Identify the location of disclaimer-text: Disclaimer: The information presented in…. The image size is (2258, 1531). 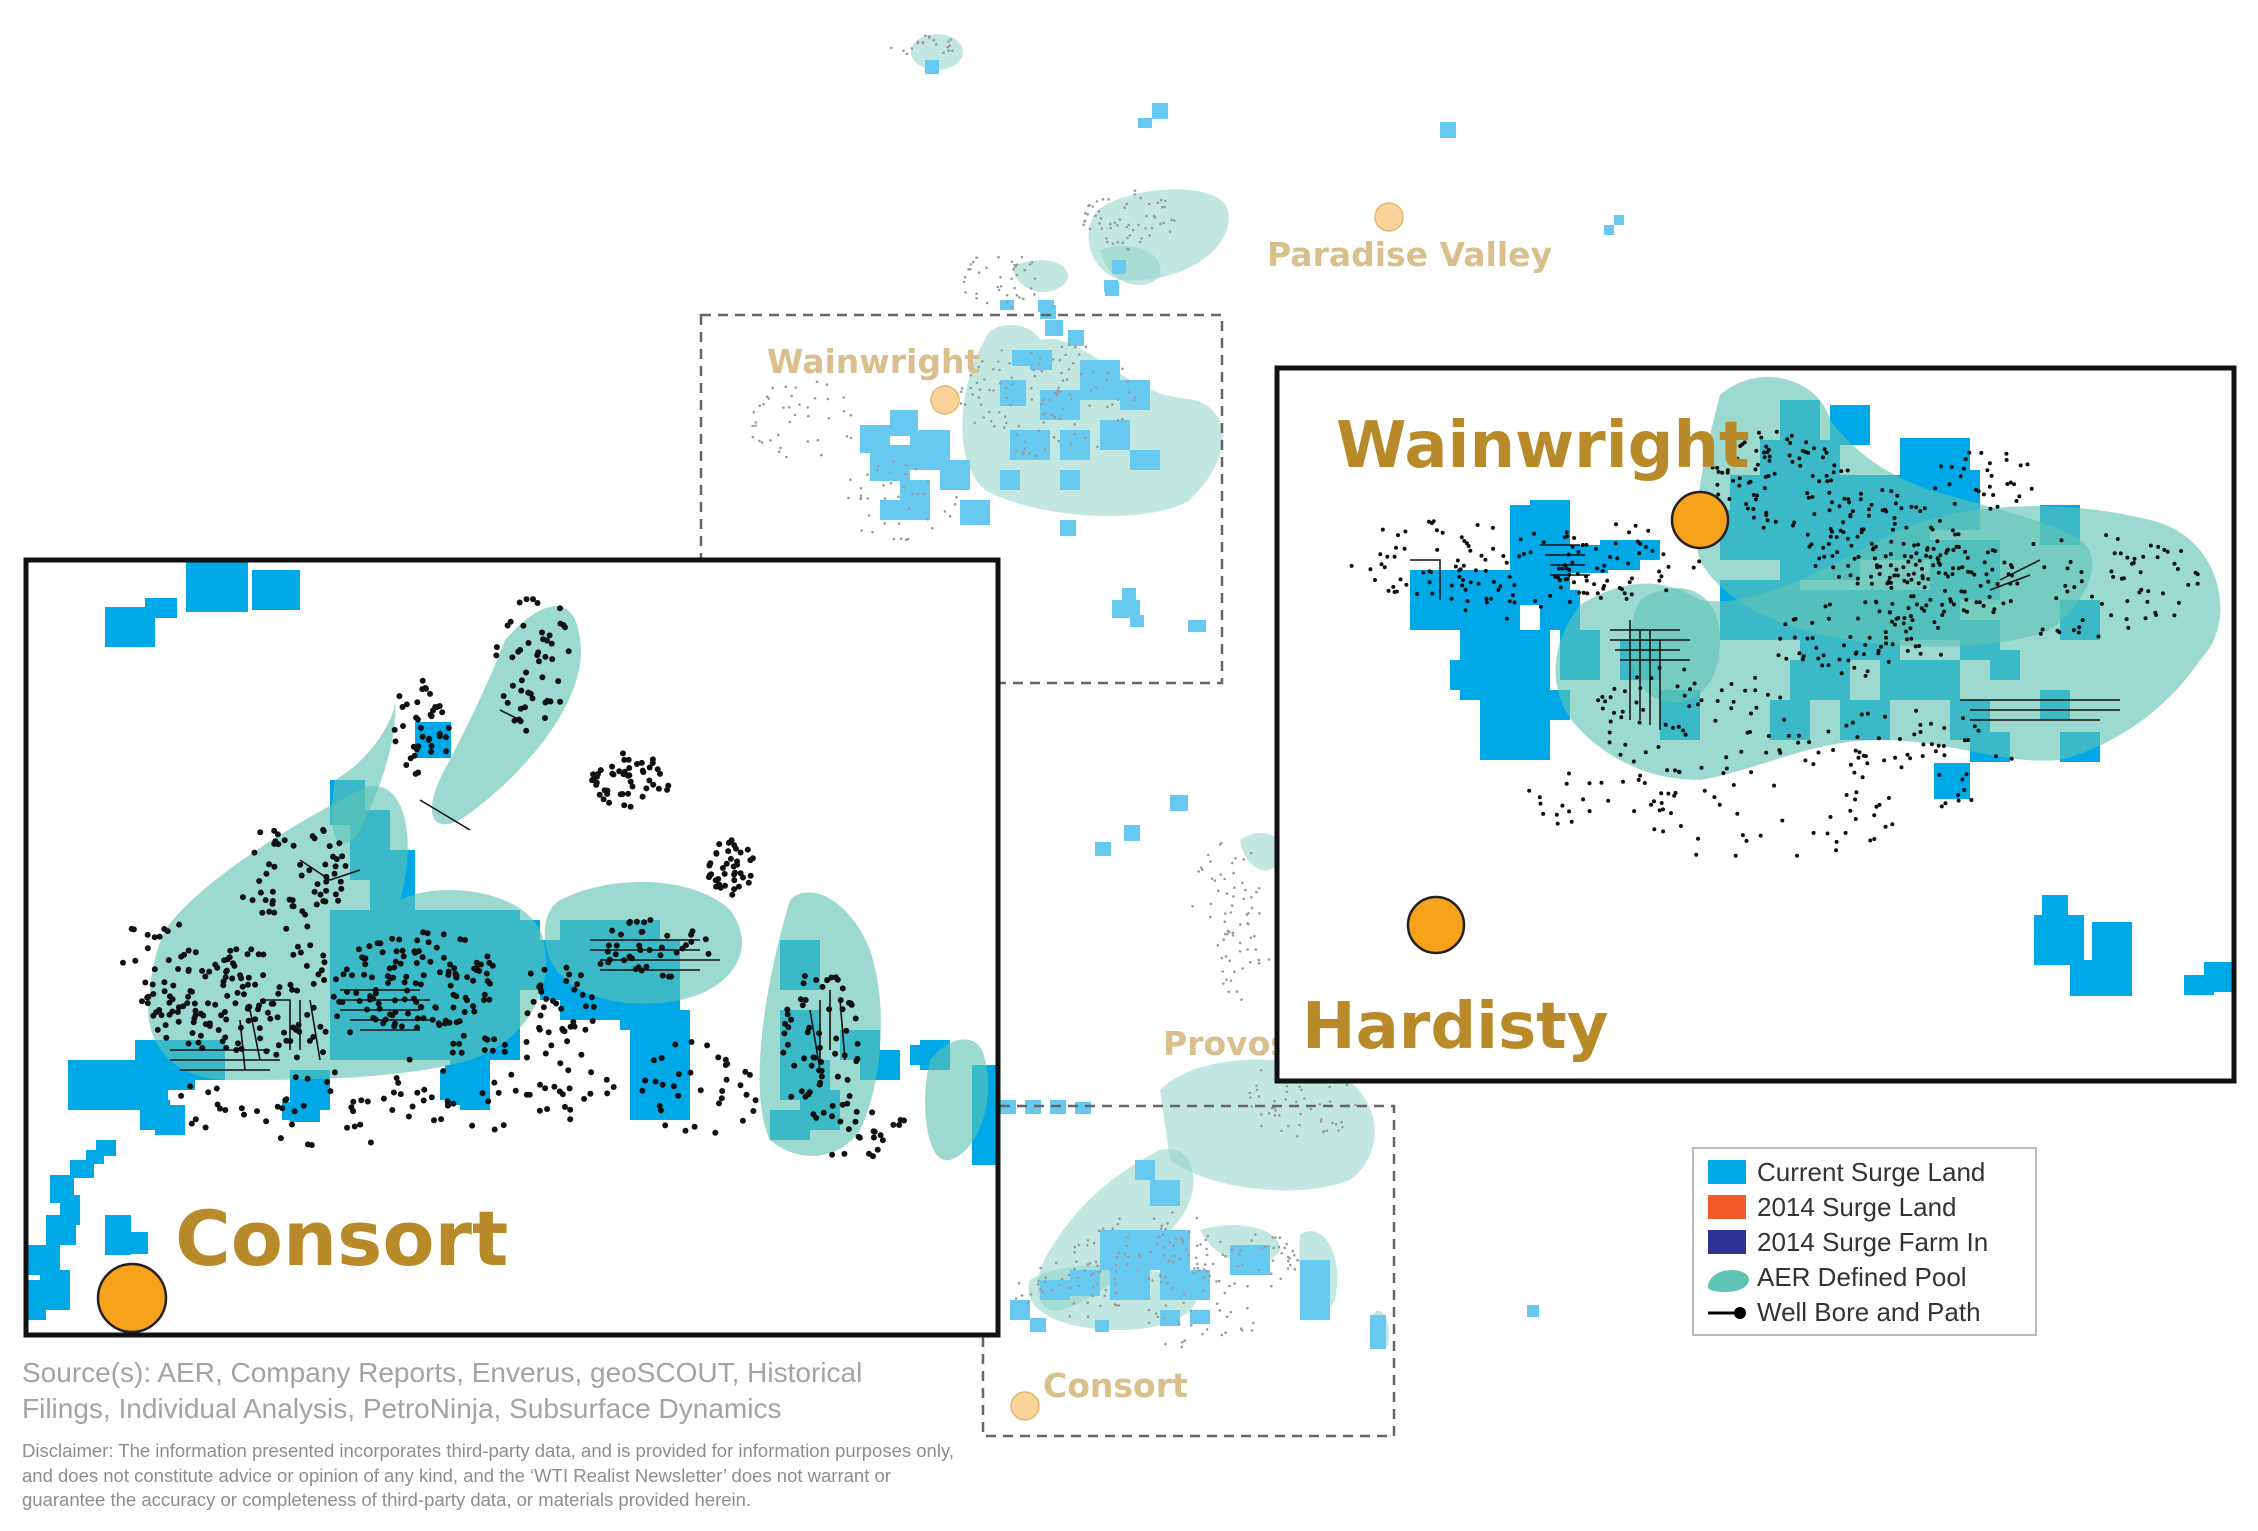
(488, 1475).